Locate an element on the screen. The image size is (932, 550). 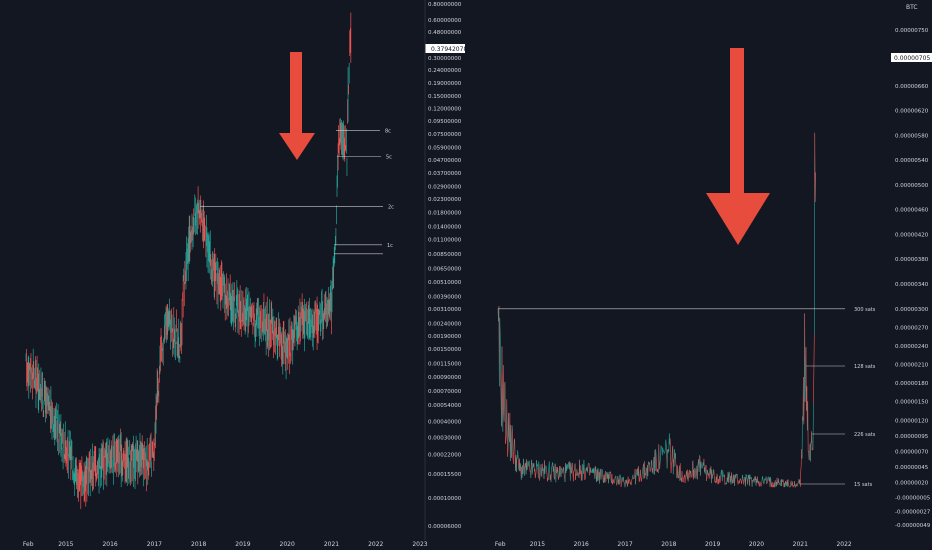
right-level-label-0: 300 sats is located at coordinates (865, 310).